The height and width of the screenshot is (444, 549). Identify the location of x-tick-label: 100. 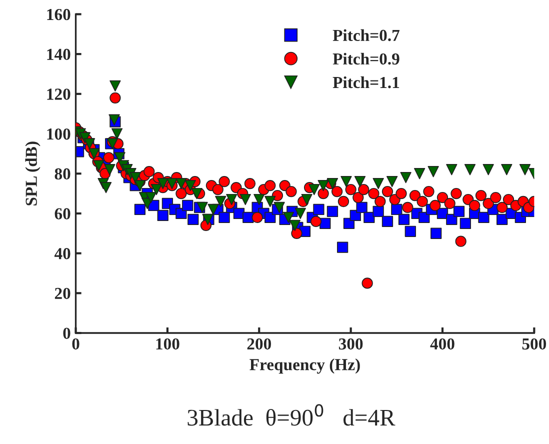
(168, 344).